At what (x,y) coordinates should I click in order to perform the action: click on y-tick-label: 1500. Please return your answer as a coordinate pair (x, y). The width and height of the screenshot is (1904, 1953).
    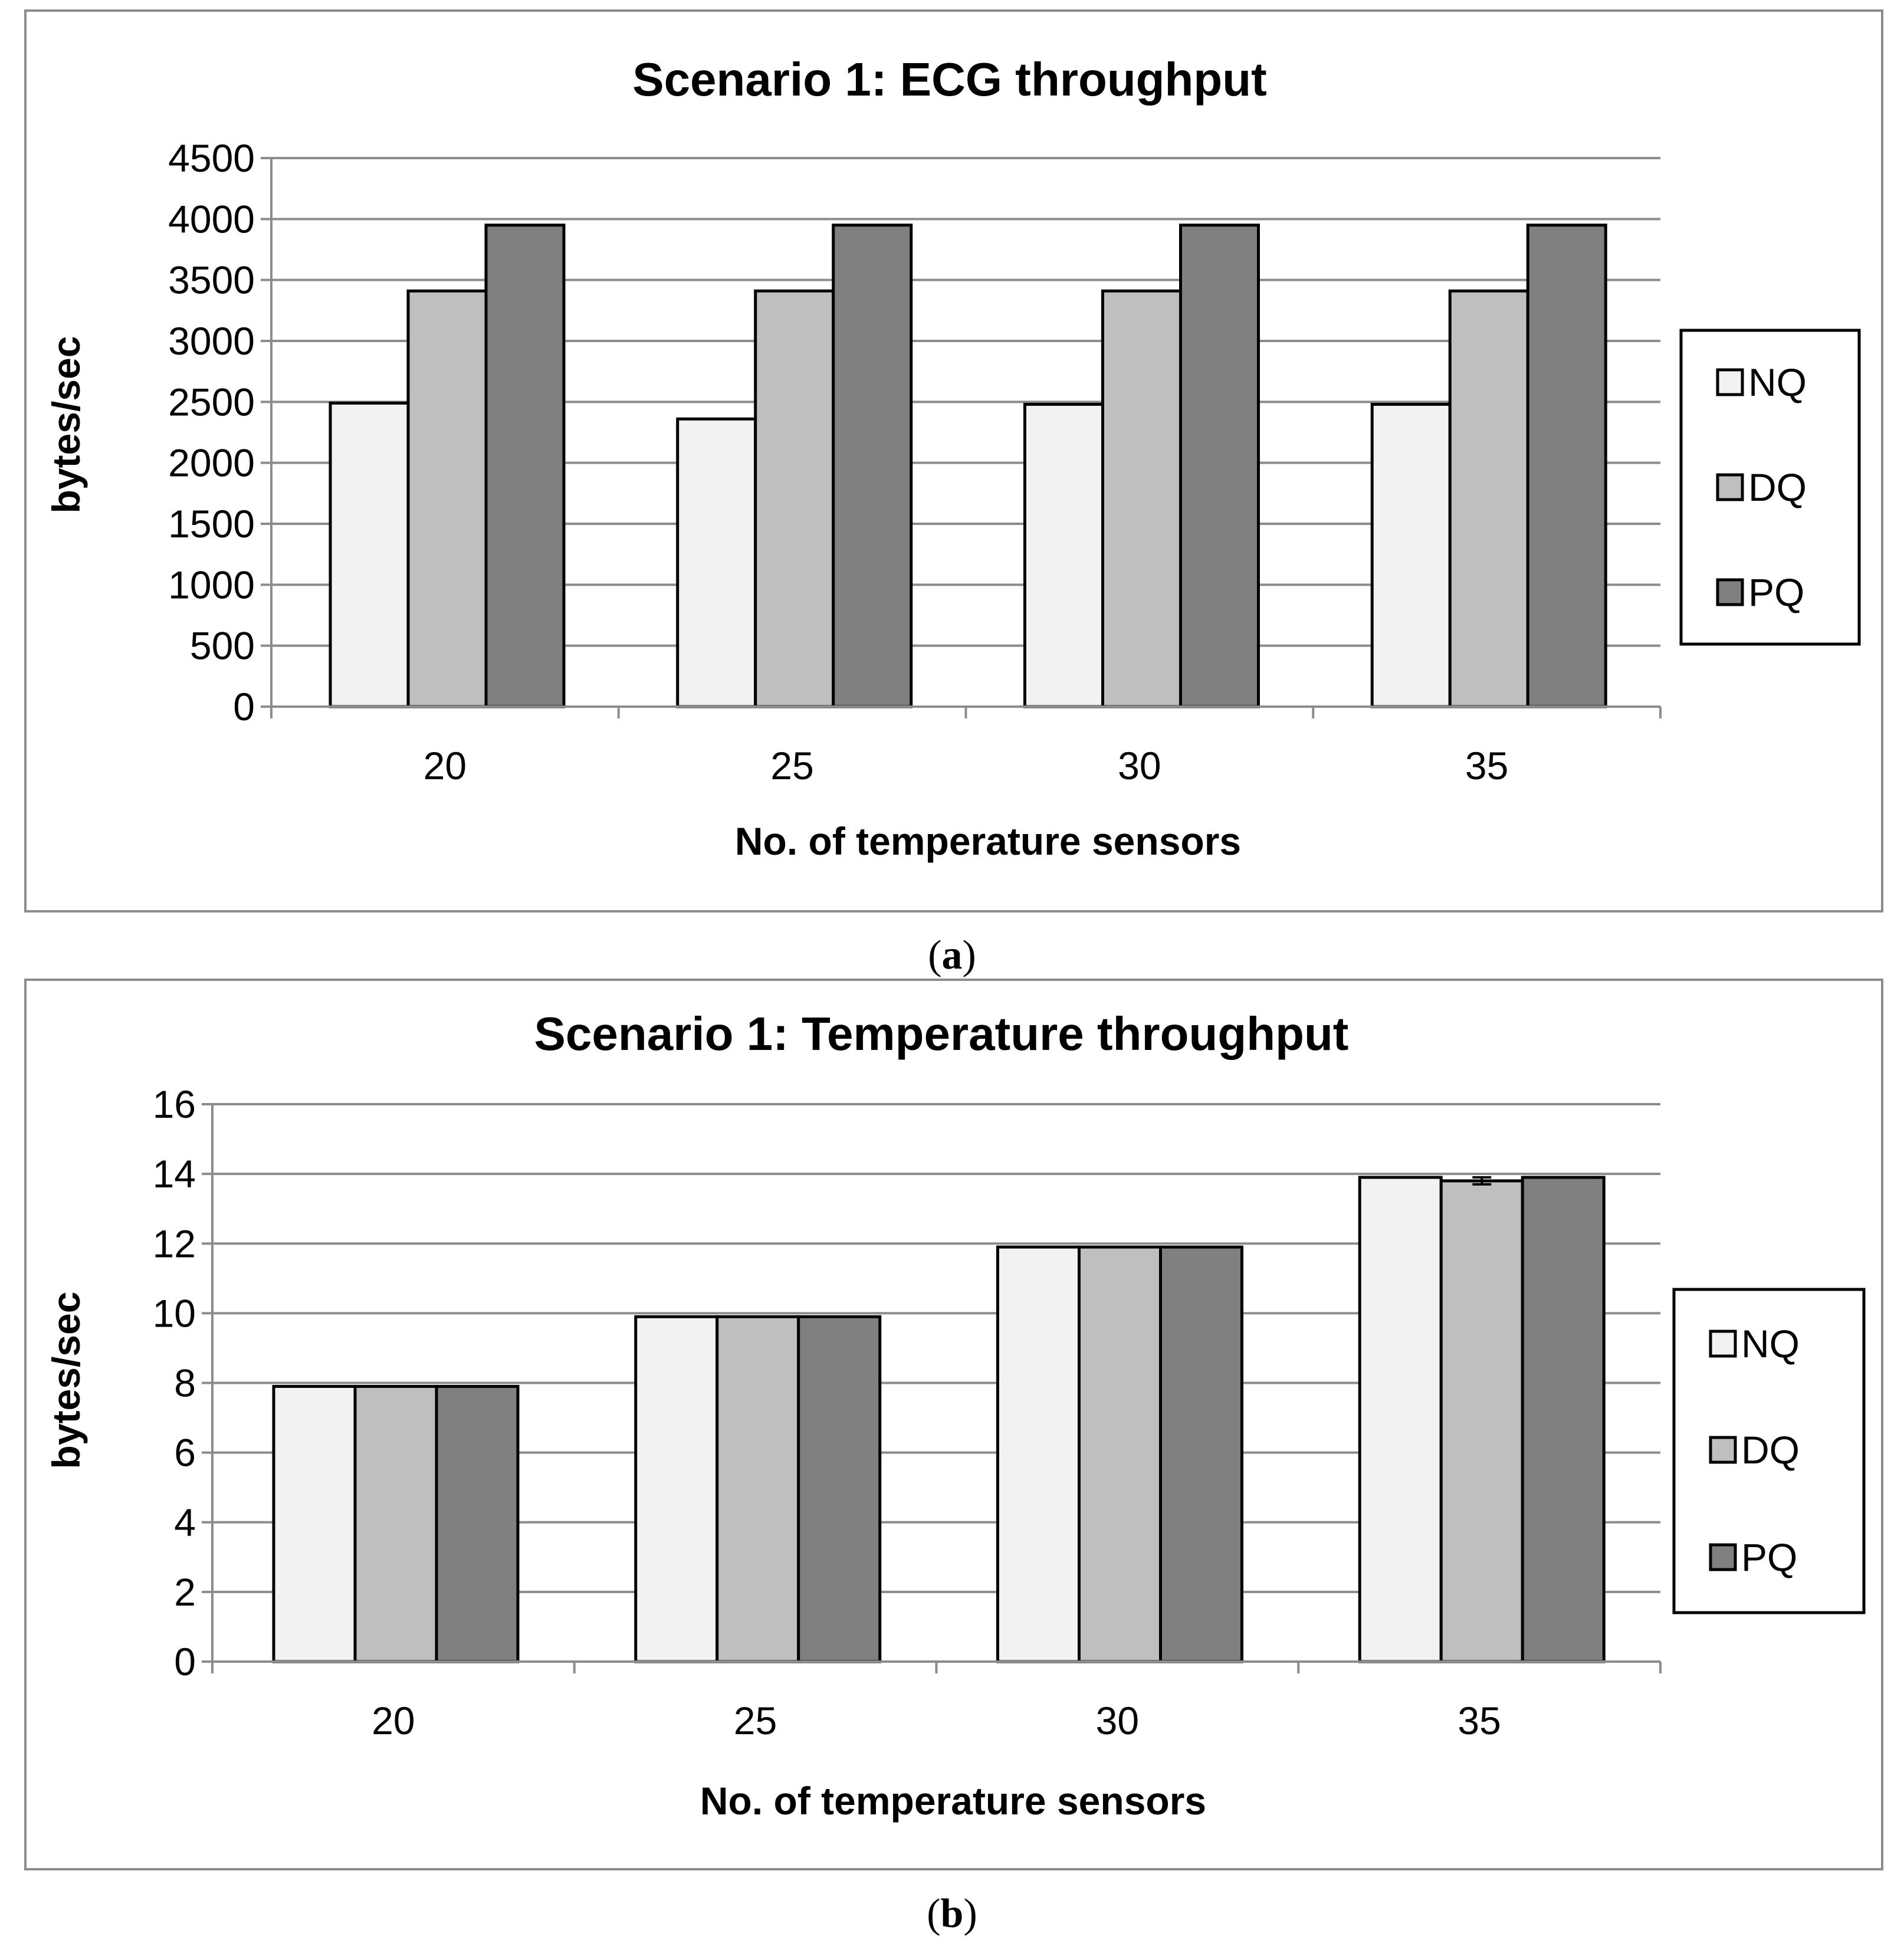
    Looking at the image, I should click on (211, 524).